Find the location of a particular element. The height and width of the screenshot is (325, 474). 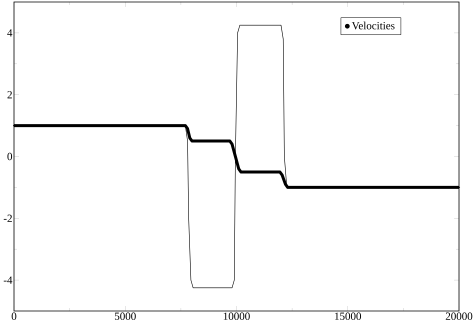

legend-label: Velocities is located at coordinates (373, 26).